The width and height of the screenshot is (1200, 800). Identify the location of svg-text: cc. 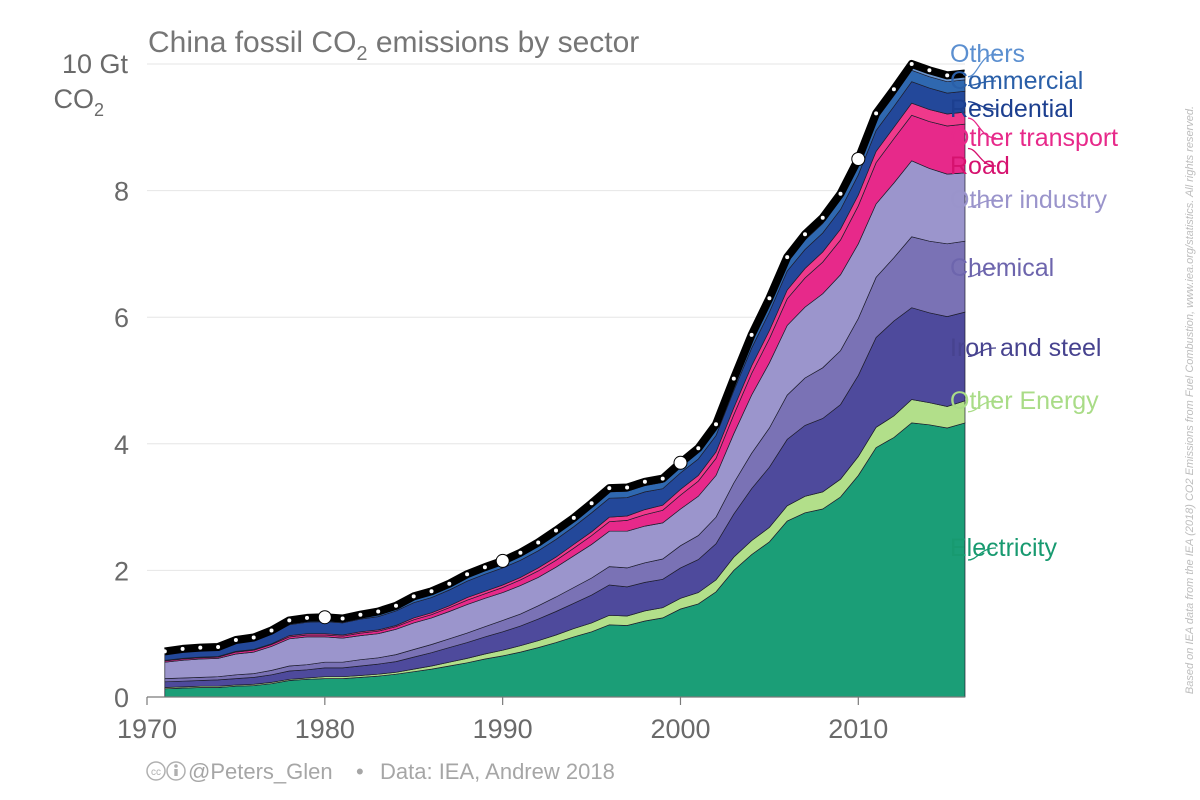
(156, 772).